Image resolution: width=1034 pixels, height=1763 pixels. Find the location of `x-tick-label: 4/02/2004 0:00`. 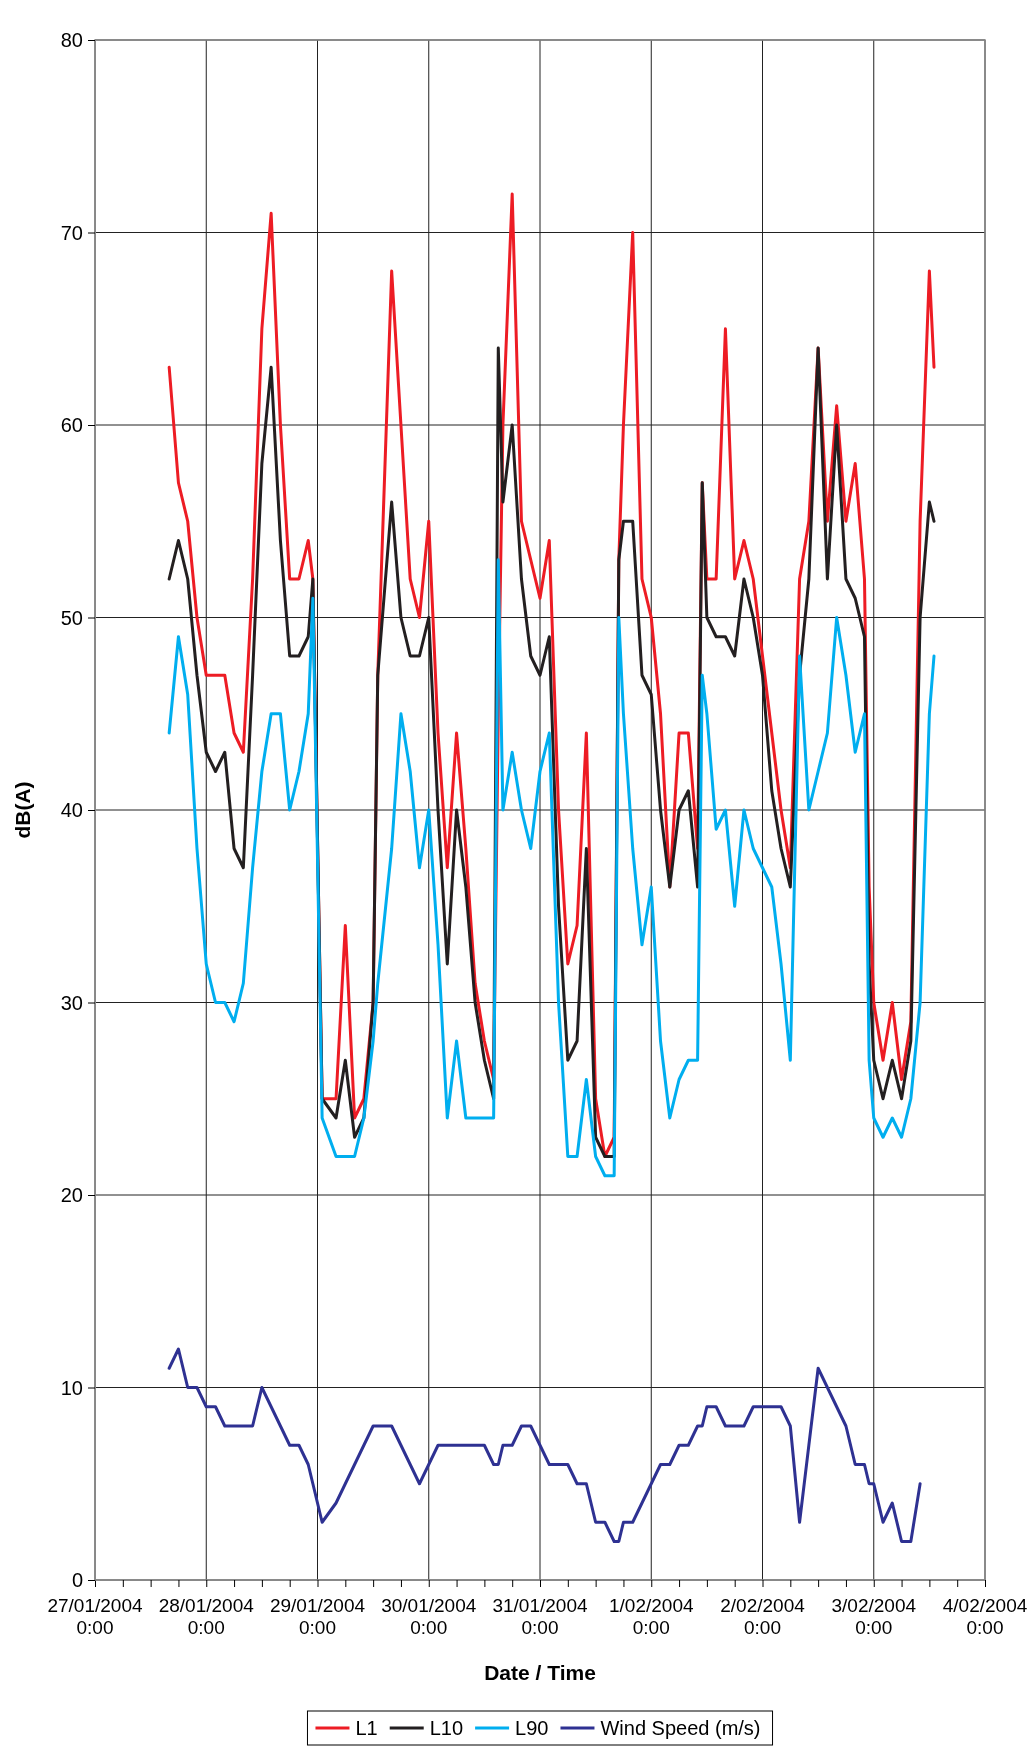

x-tick-label: 4/02/2004 0:00 is located at coordinates (985, 1616).